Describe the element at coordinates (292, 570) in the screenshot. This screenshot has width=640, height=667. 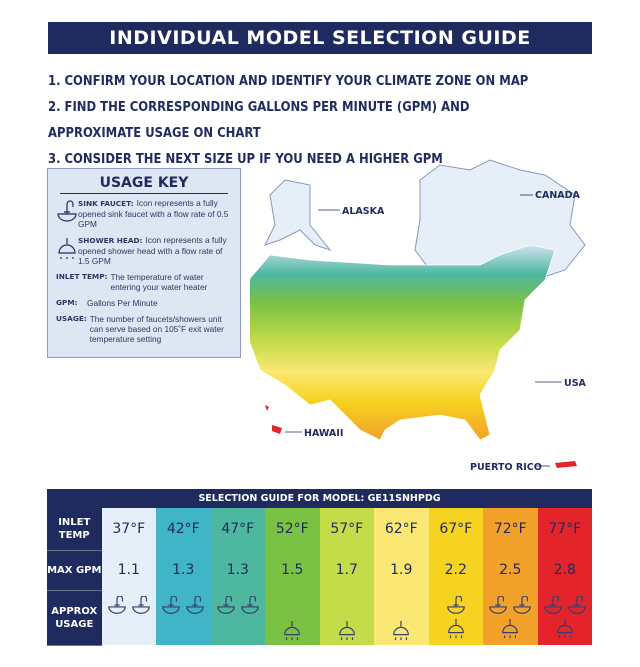
I see `max-gpm-cell: 1.5` at that location.